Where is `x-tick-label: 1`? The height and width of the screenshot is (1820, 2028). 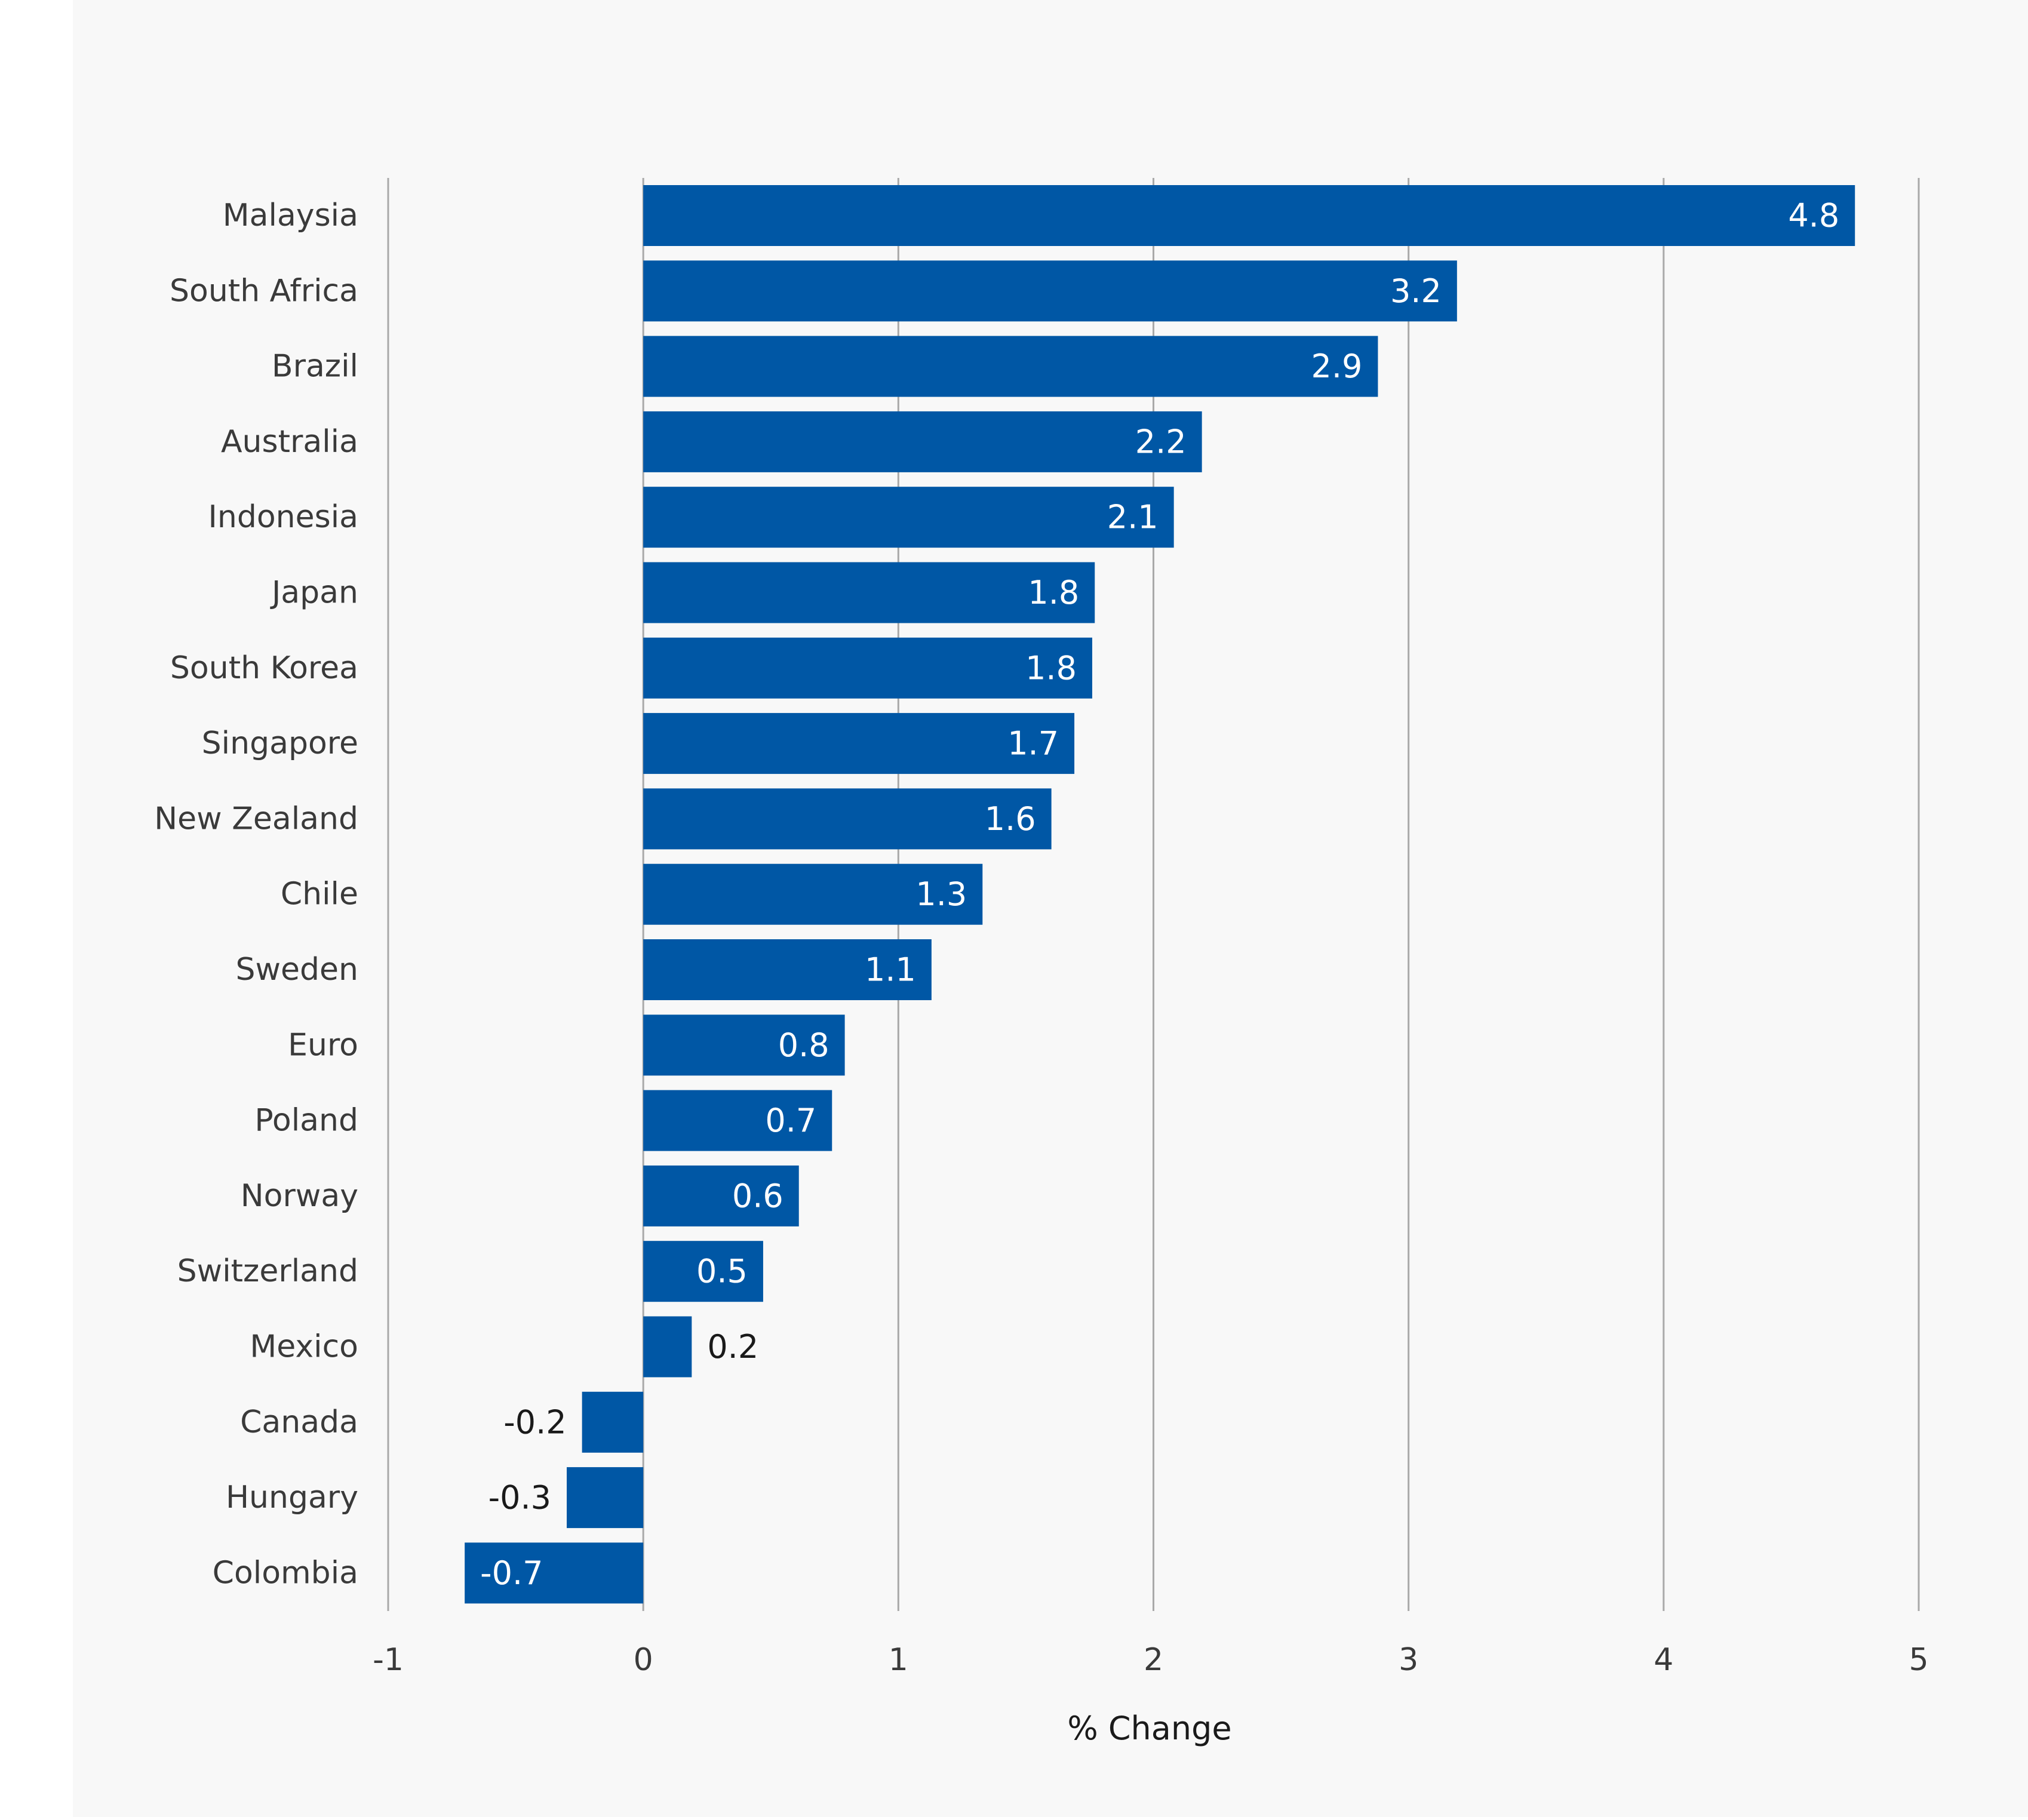 x-tick-label: 1 is located at coordinates (898, 1660).